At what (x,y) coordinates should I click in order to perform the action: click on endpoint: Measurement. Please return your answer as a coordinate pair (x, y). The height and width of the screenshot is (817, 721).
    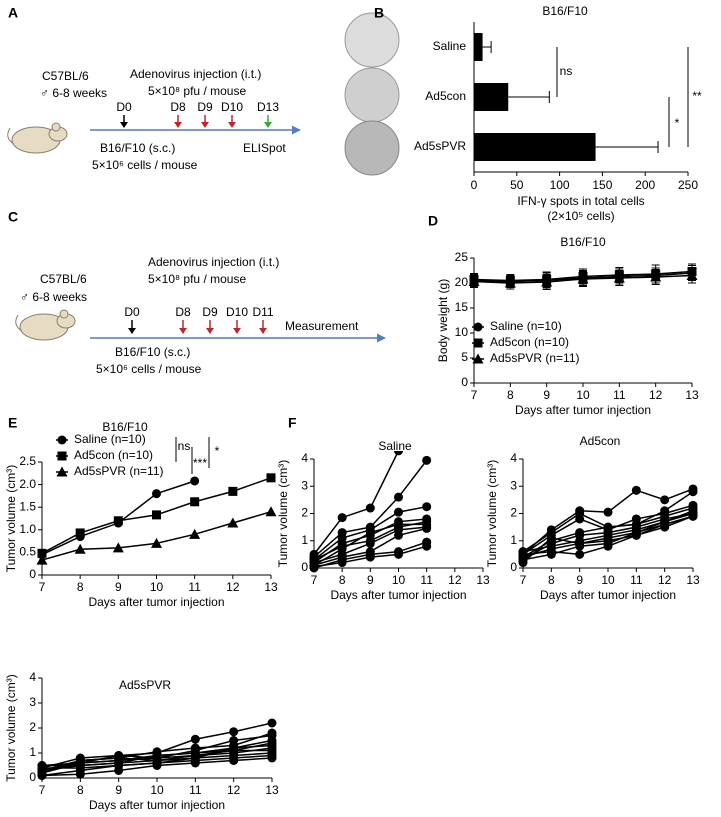
    Looking at the image, I should click on (322, 326).